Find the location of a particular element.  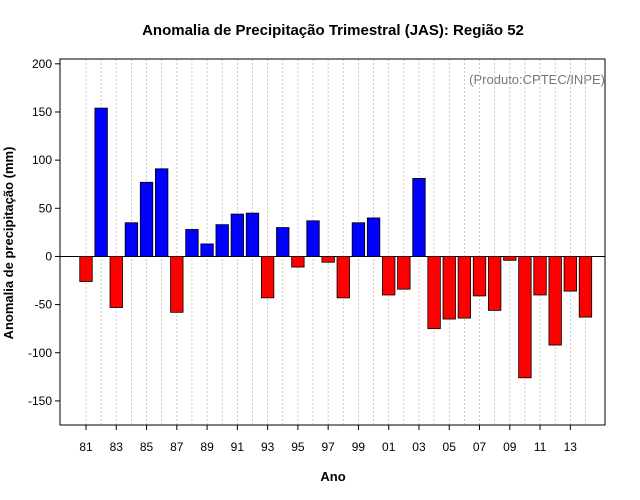

x-tick-label: 93 is located at coordinates (268, 447).